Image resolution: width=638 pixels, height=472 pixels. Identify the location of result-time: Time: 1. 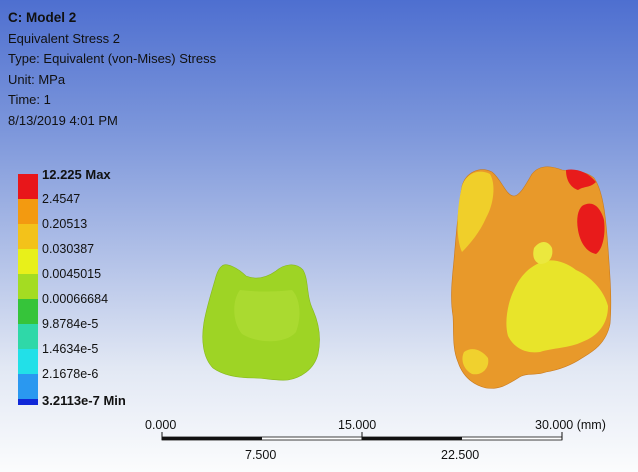
(29, 99).